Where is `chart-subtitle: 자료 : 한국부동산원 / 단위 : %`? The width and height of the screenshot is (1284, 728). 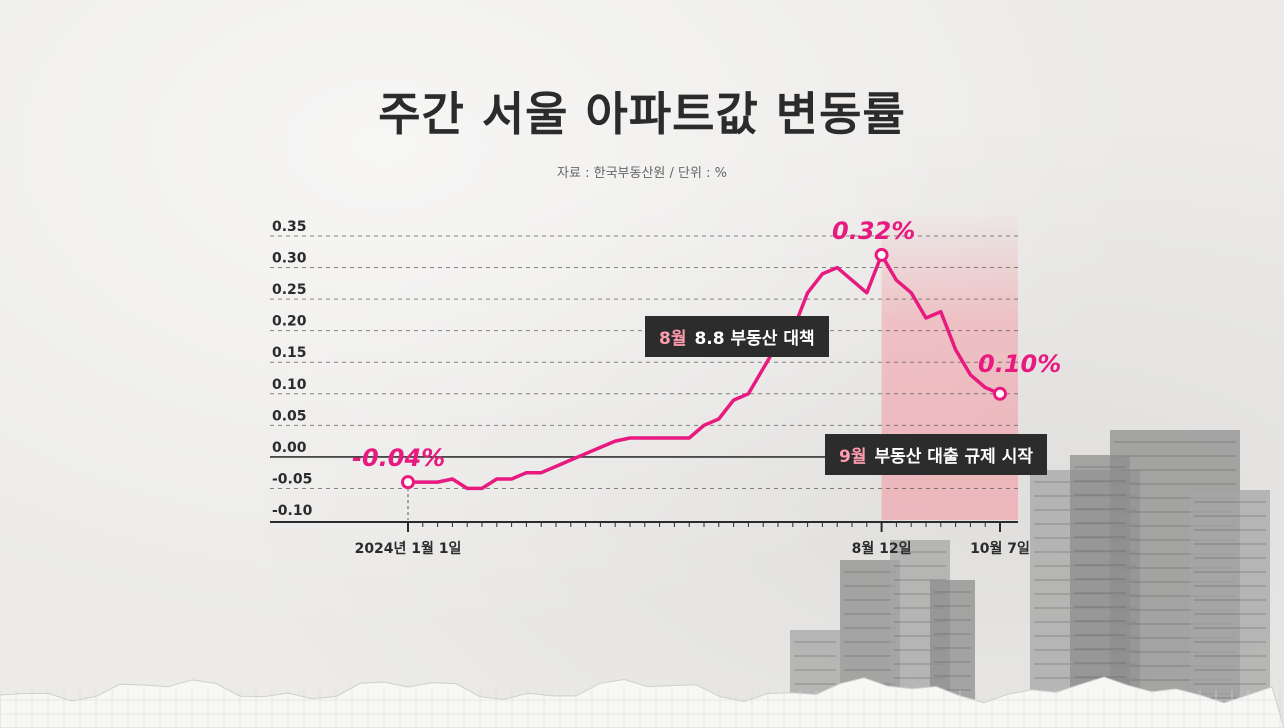 chart-subtitle: 자료 : 한국부동산원 / 단위 : % is located at coordinates (642, 173).